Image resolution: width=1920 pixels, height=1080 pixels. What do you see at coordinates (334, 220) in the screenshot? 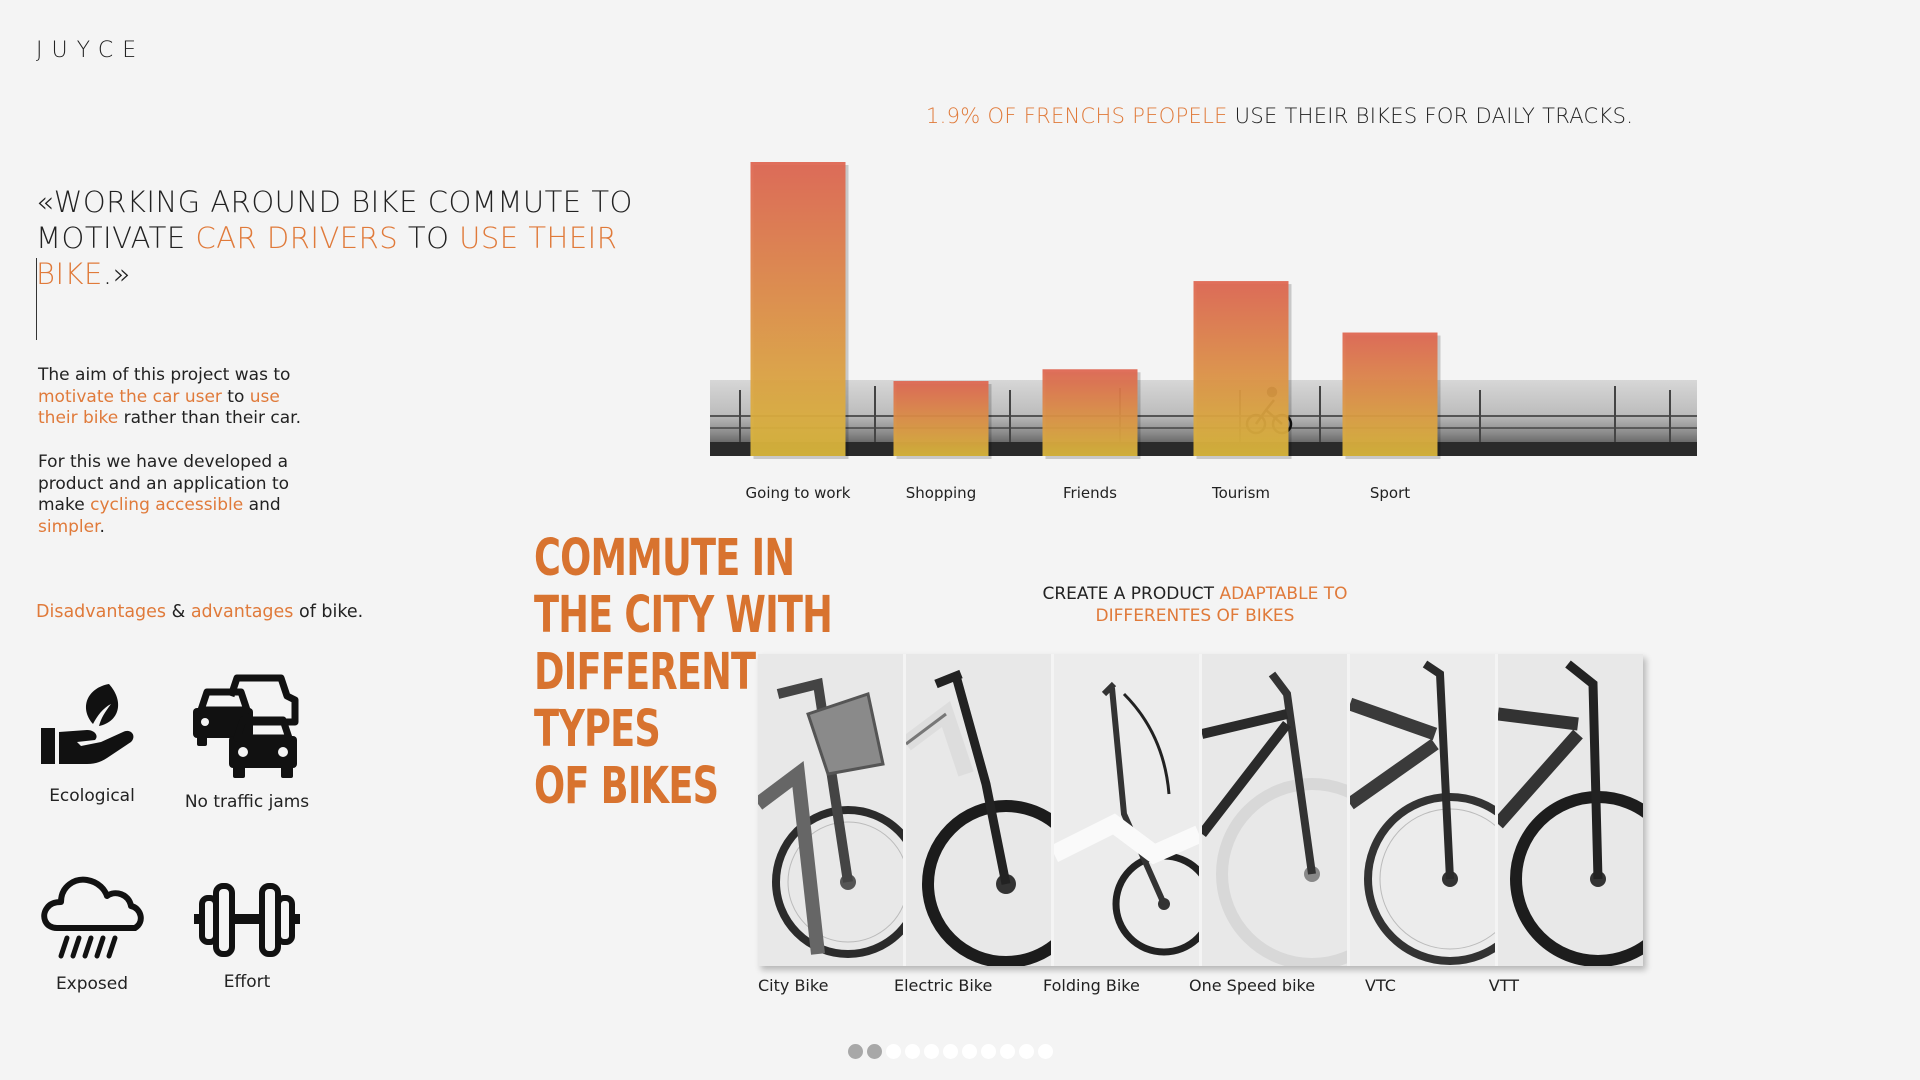
I see `quote-text-1: «WORKING AROUND BIKE COMMUTE TO MOTIVATE` at bounding box center [334, 220].